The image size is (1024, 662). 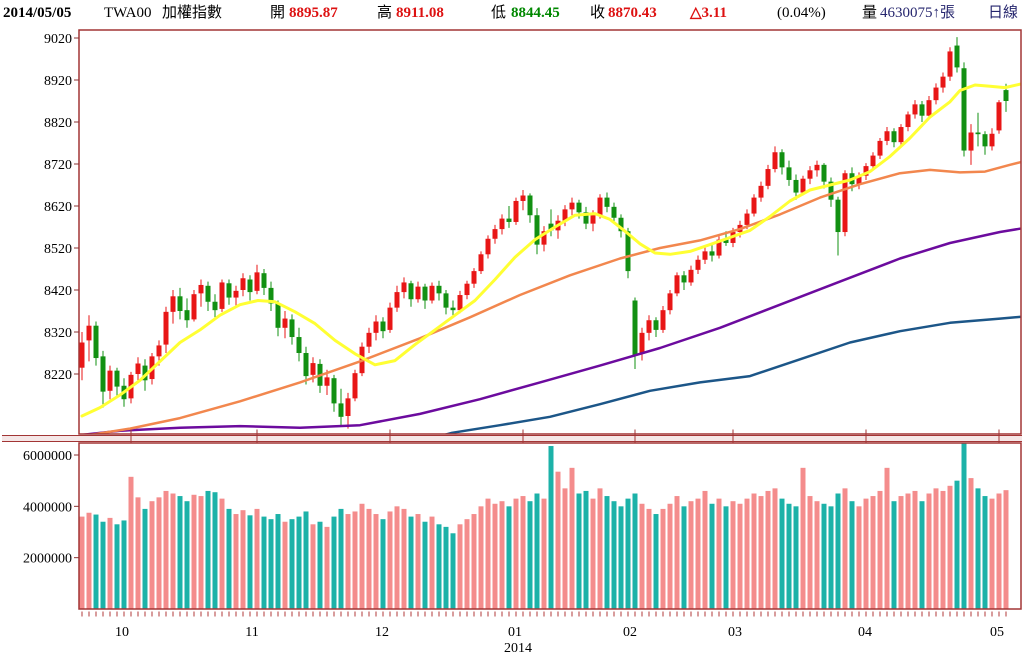 I want to click on month-label: 02, so click(x=630, y=632).